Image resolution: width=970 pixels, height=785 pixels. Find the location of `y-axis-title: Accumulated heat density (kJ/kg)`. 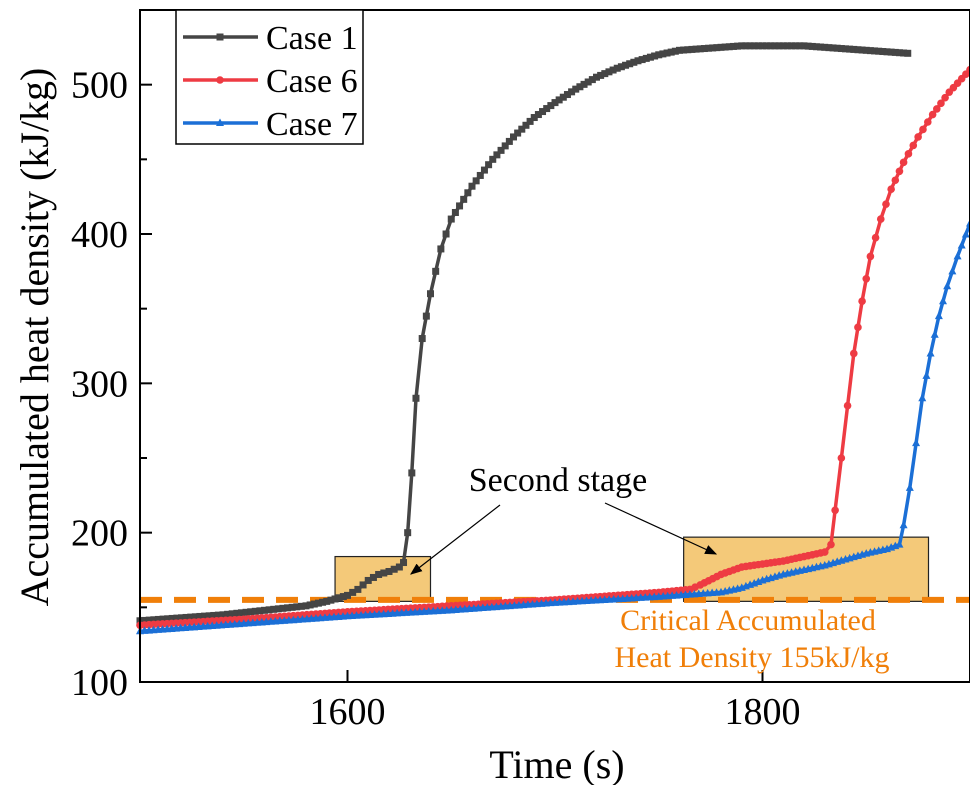

y-axis-title: Accumulated heat density (kJ/kg) is located at coordinates (34, 337).